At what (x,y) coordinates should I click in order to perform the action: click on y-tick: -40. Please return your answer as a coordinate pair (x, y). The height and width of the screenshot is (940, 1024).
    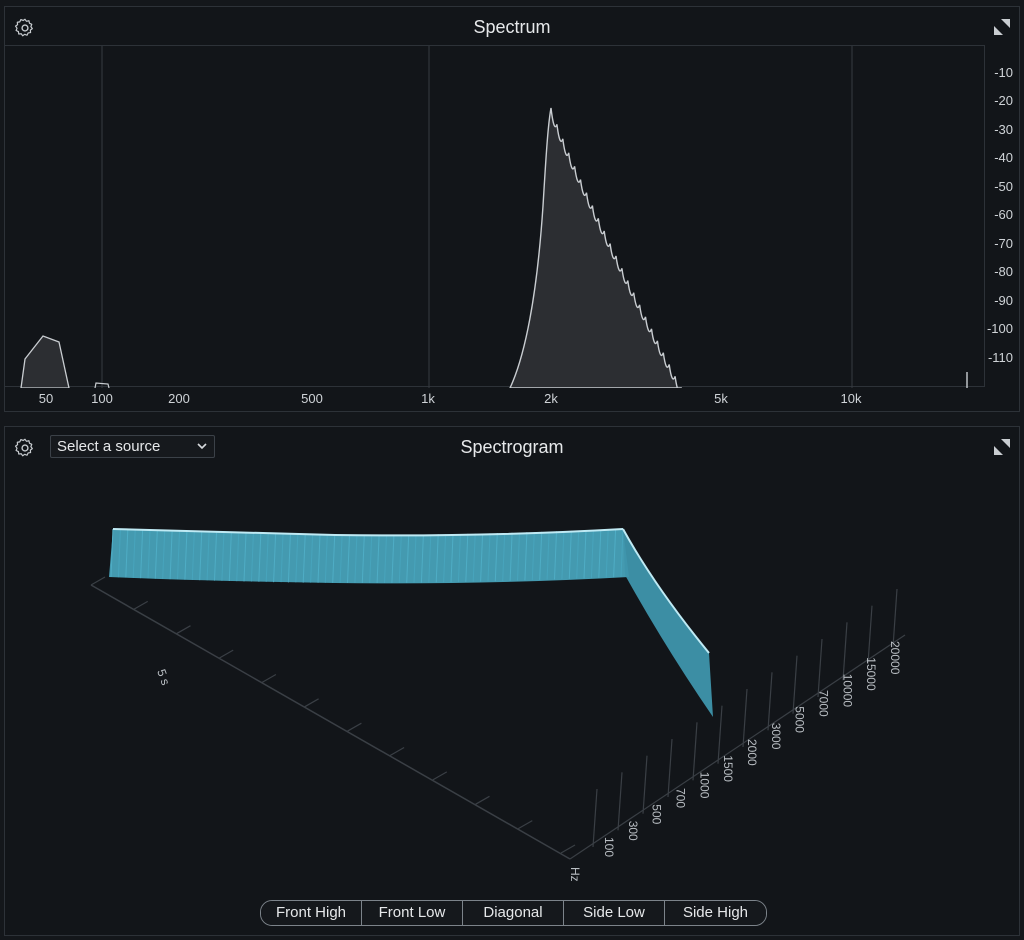
    Looking at the image, I should click on (1003, 157).